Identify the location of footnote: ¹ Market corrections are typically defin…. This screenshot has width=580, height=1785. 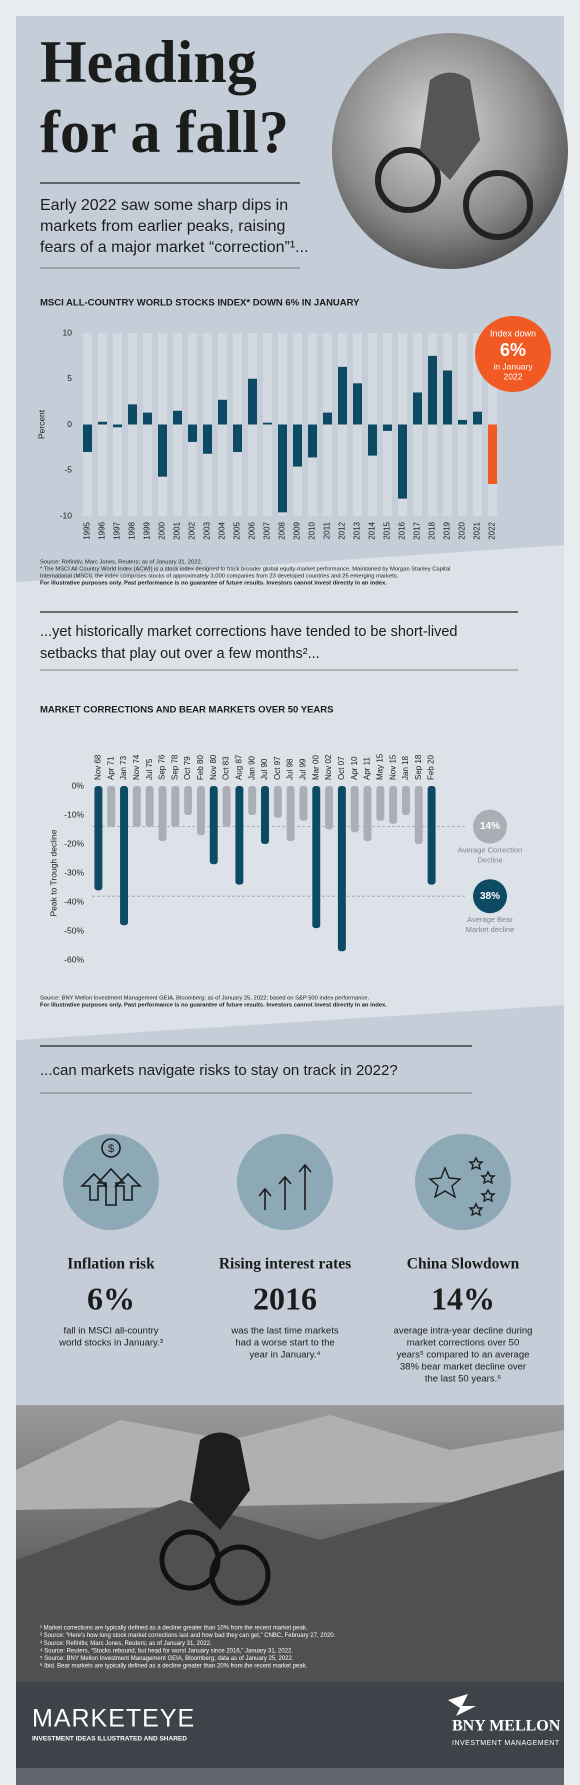
(174, 1629).